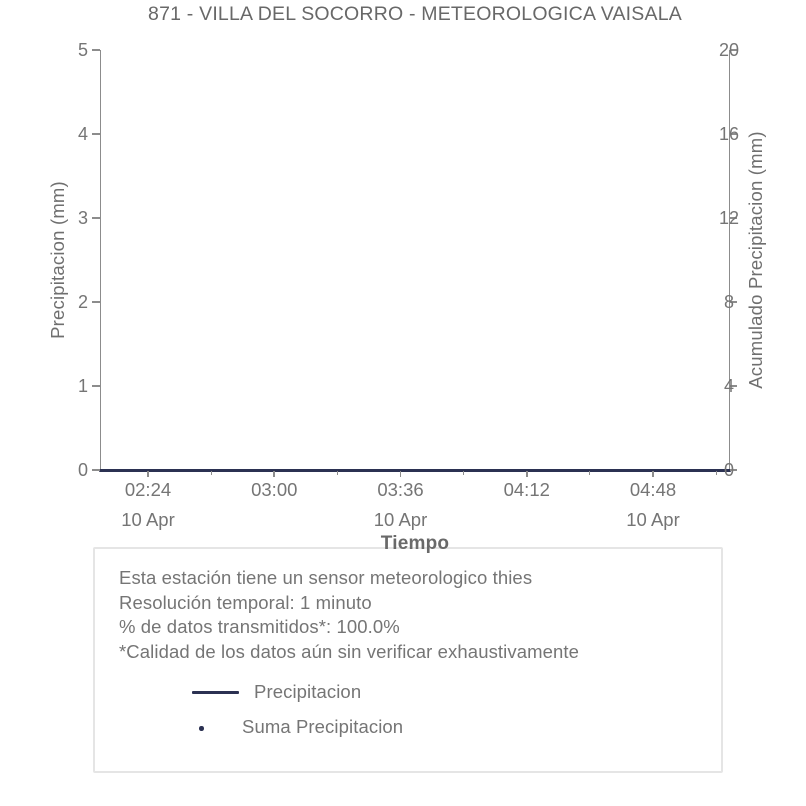  I want to click on x-axis-tick-label: 03:36, so click(400, 489).